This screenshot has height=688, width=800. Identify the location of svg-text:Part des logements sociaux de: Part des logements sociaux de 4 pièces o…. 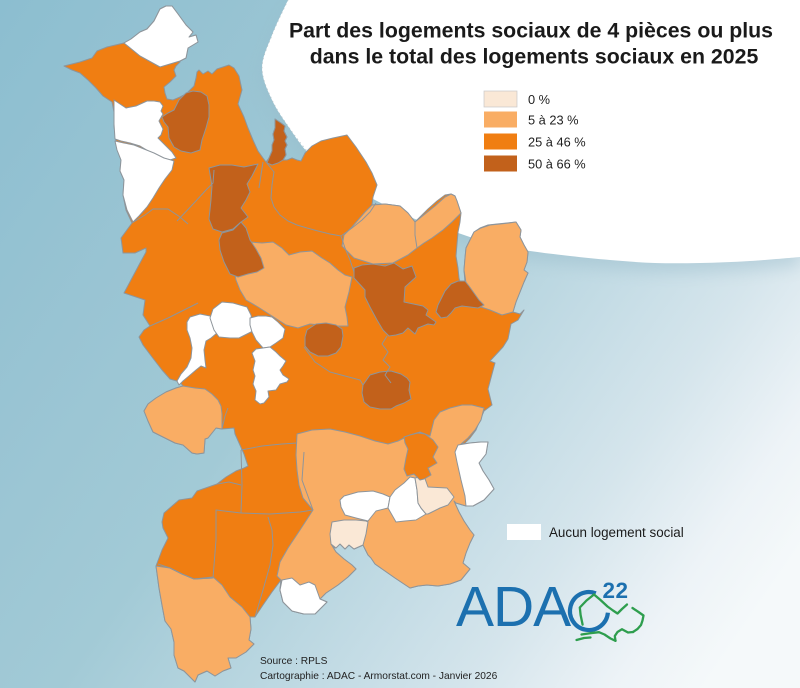
(531, 31).